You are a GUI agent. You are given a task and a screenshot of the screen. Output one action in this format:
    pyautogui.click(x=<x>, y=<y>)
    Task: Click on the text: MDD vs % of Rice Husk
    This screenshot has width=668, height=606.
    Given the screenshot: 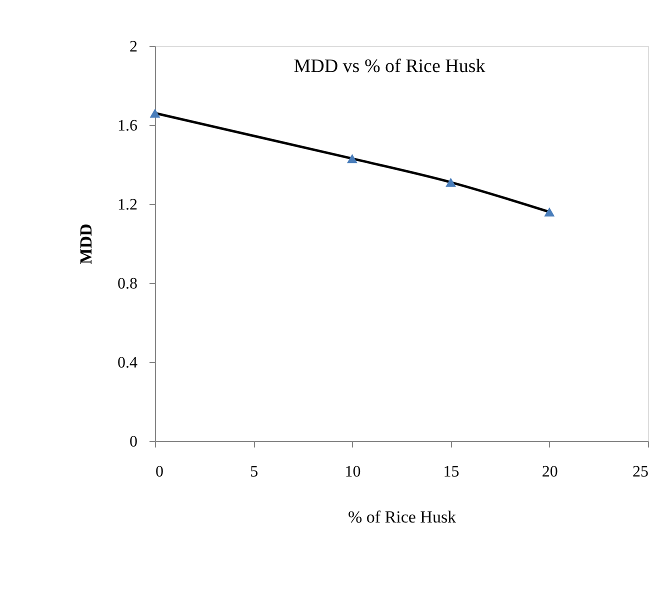 What is the action you would take?
    pyautogui.click(x=390, y=66)
    